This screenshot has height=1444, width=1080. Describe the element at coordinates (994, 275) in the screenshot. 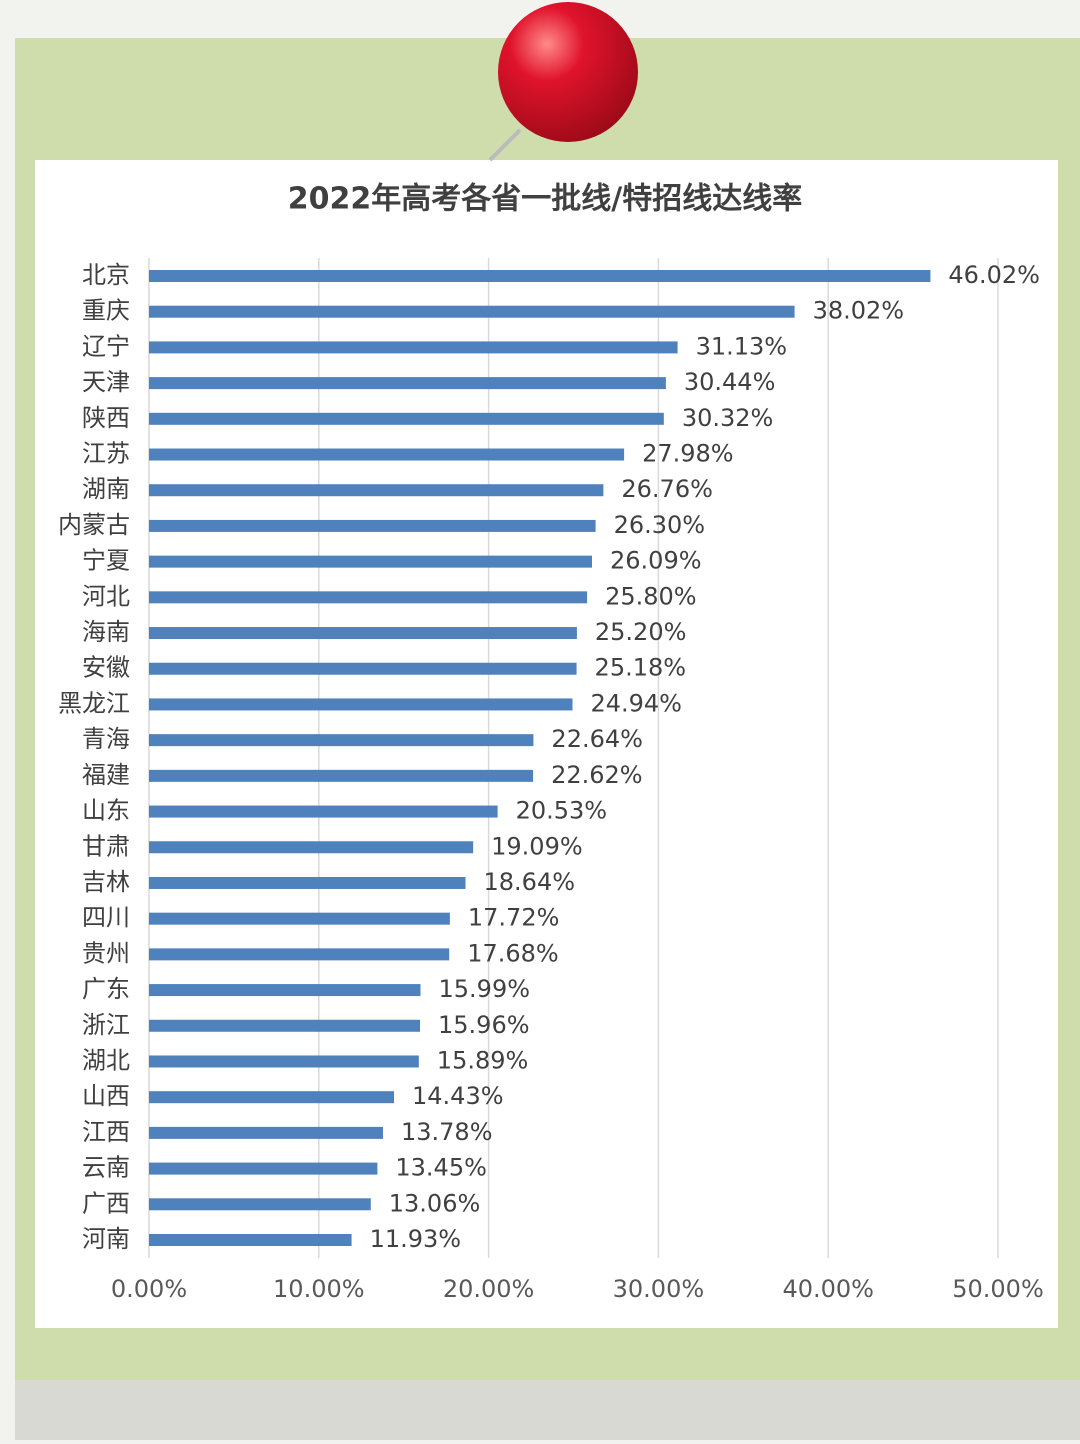

I see `value-label: 46.02%` at that location.